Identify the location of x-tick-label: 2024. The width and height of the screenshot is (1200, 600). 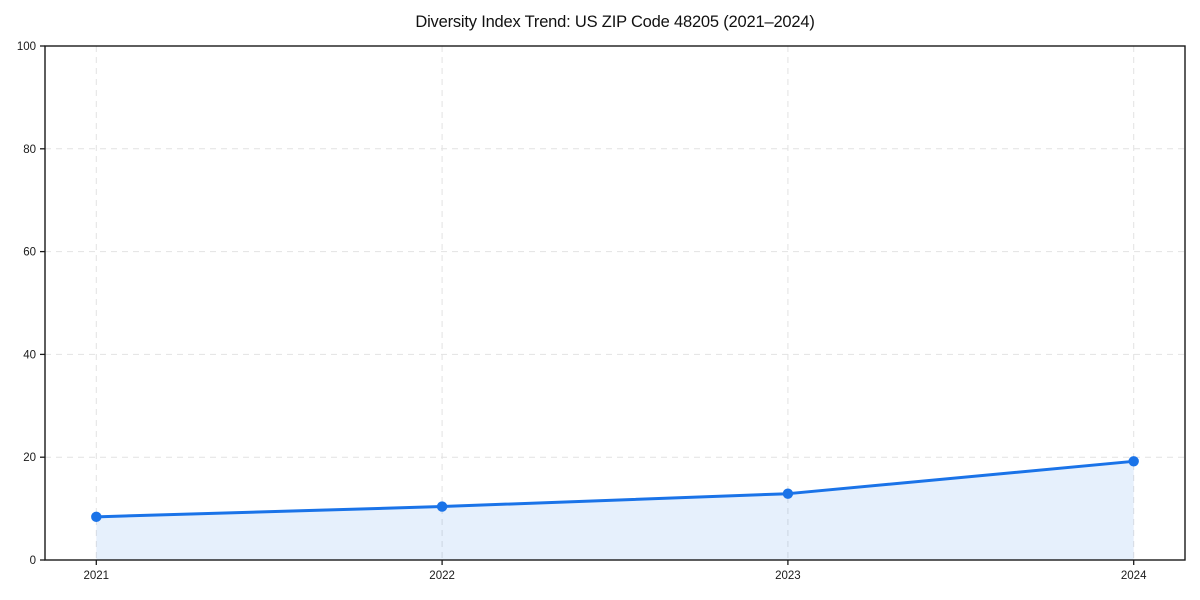
(1134, 576).